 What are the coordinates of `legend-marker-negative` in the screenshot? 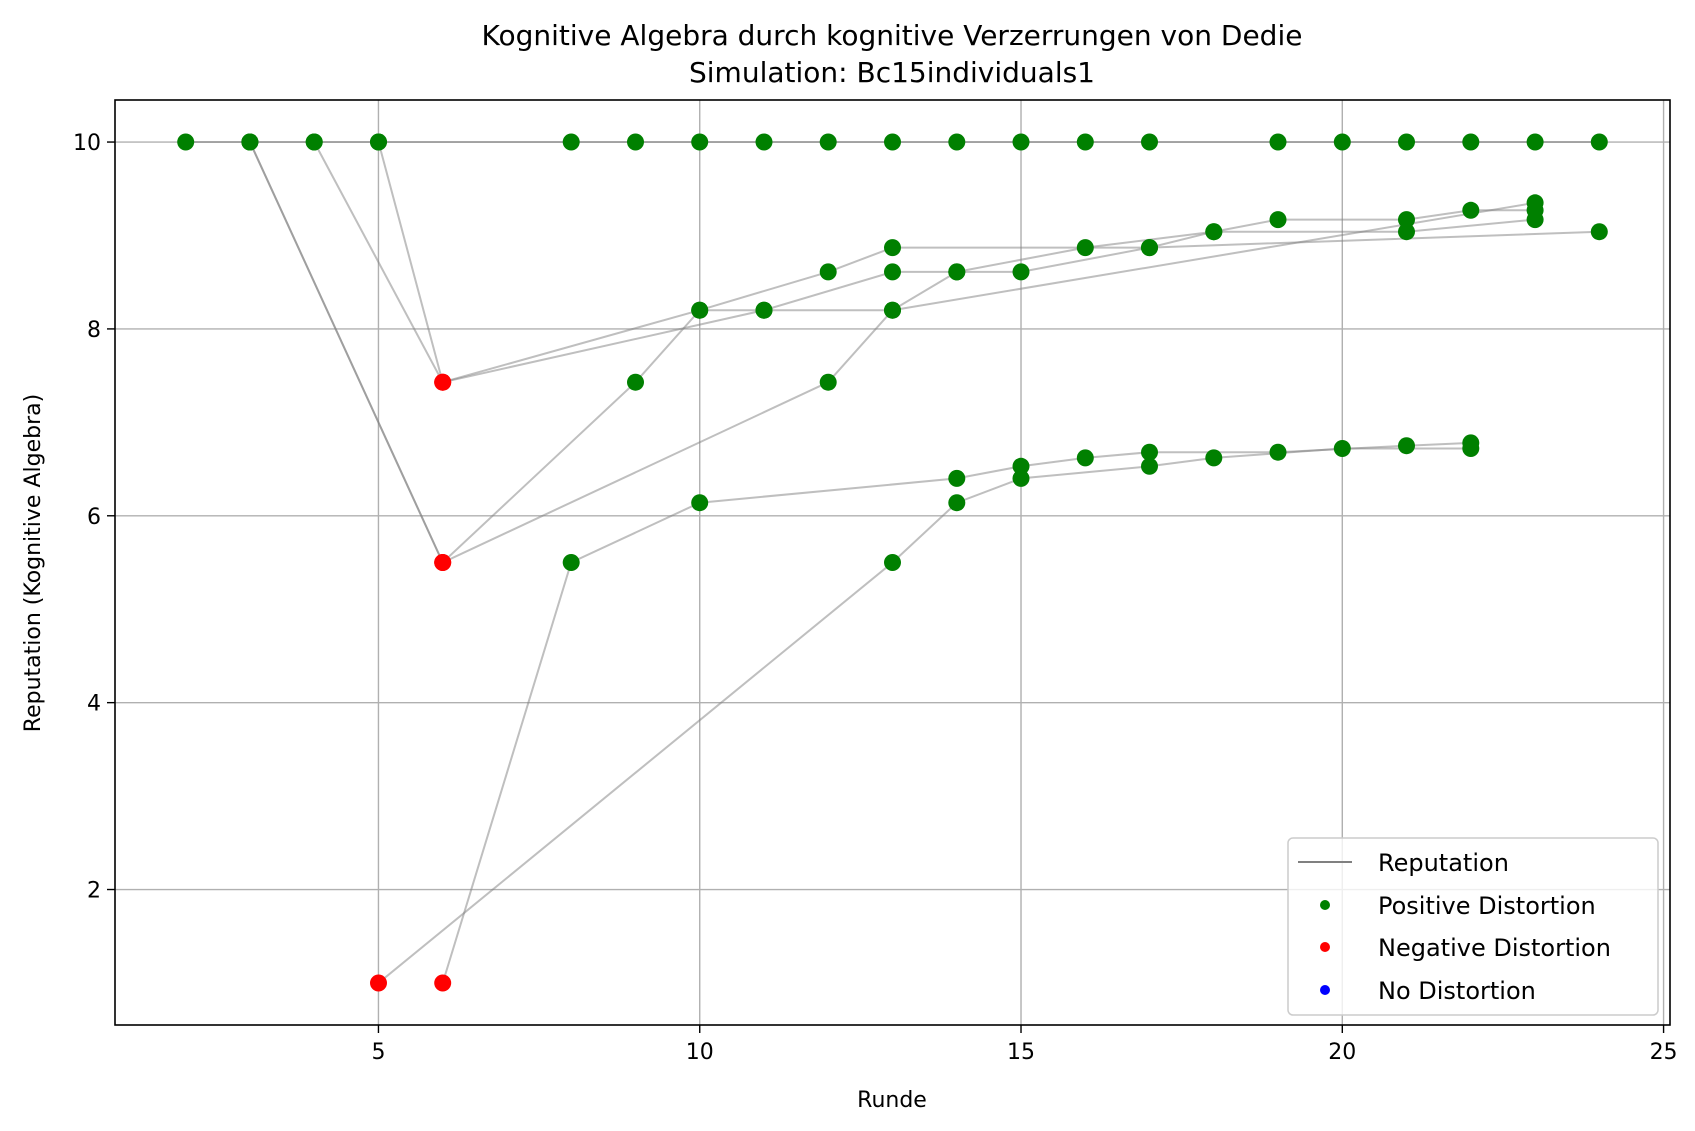 It's located at (1325, 947).